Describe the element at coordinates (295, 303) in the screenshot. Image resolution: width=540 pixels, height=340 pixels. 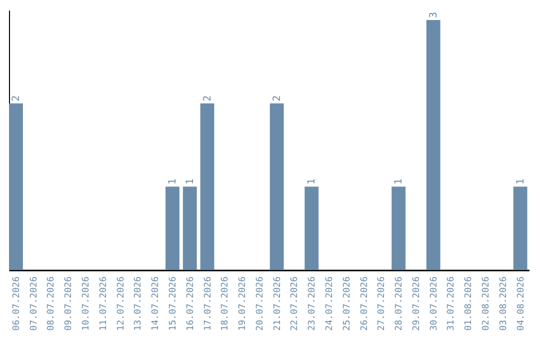
I see `x-tick-label: 22.07.2026` at that location.